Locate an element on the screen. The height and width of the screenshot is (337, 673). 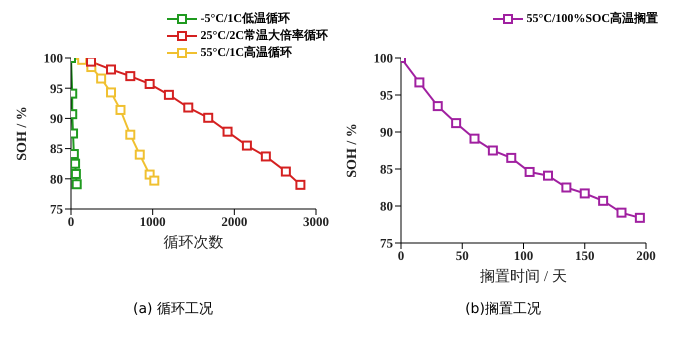
legend-label: 55°C/1C高温循环 is located at coordinates (246, 52).